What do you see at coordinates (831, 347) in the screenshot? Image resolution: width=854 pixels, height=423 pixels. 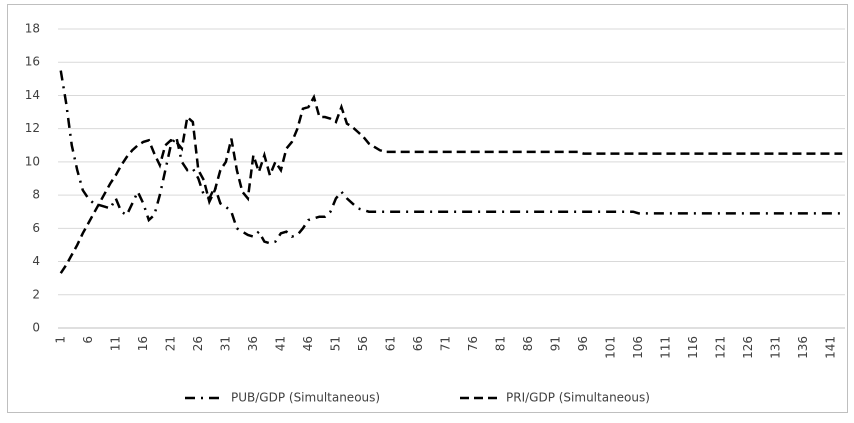 I see `x-tick-label: 141` at bounding box center [831, 347].